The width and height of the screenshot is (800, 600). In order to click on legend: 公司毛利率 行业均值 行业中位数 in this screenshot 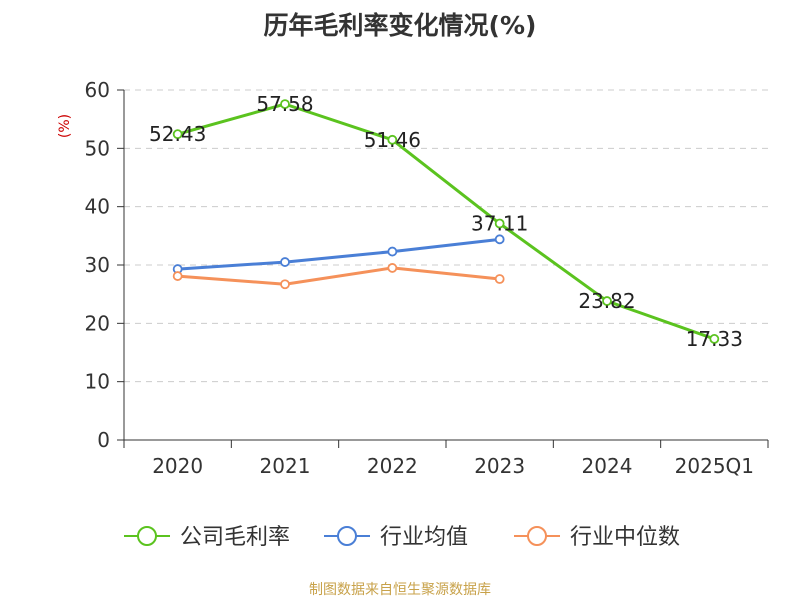, I will do `click(402, 537)`.